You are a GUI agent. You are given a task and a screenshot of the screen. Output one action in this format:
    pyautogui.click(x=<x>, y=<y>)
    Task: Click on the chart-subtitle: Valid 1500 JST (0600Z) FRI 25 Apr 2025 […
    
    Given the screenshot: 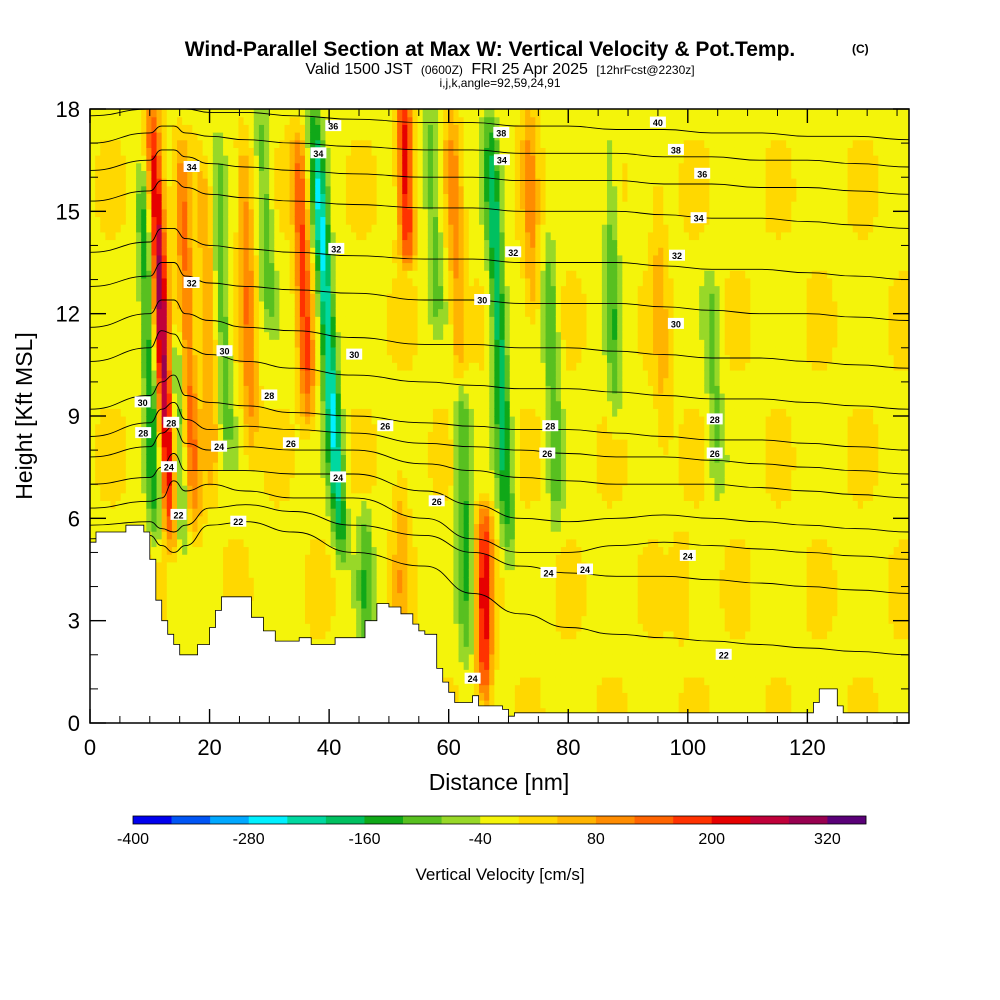 What is the action you would take?
    pyautogui.click(x=499, y=69)
    